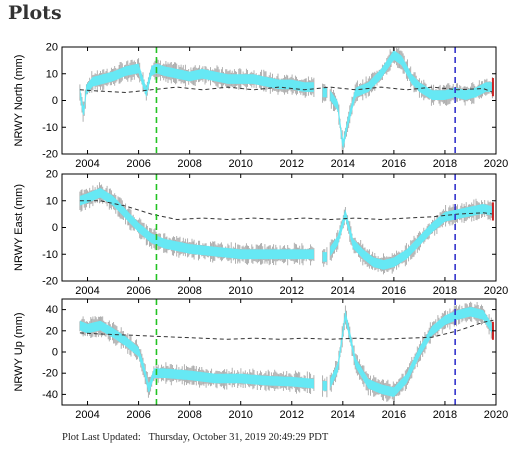 Image resolution: width=511 pixels, height=450 pixels. I want to click on x-tick-label-up-8: 2020, so click(496, 415).